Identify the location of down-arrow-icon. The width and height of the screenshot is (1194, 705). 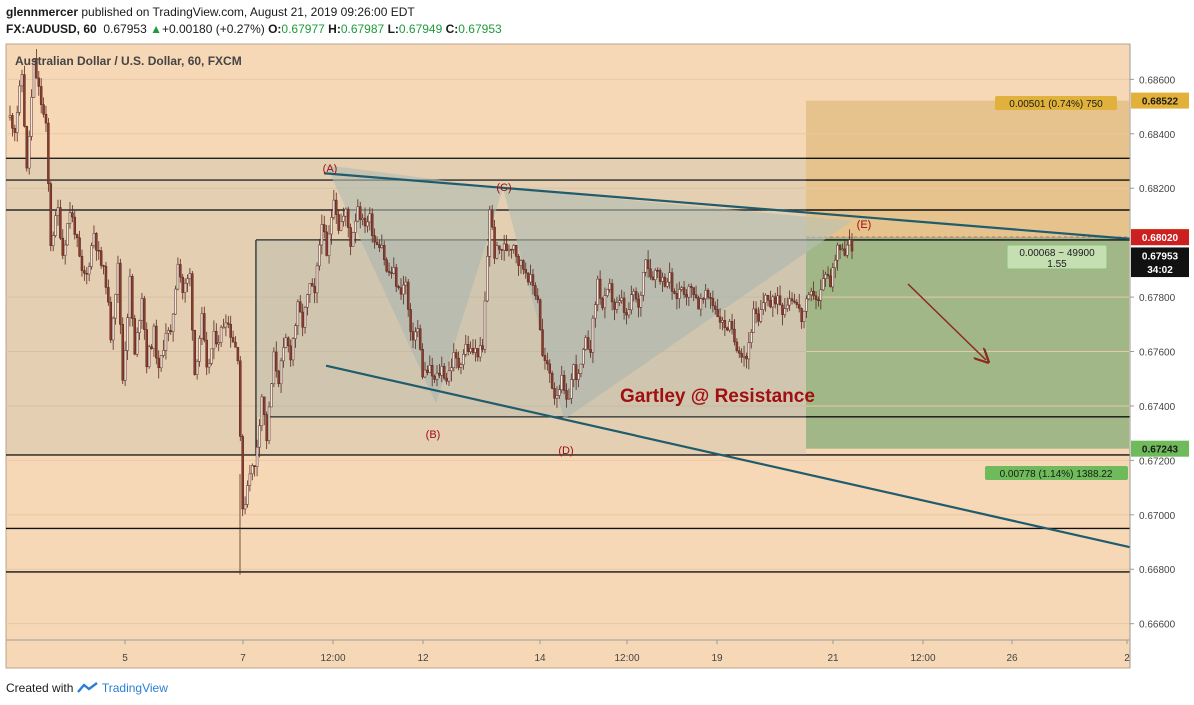
(946, 321).